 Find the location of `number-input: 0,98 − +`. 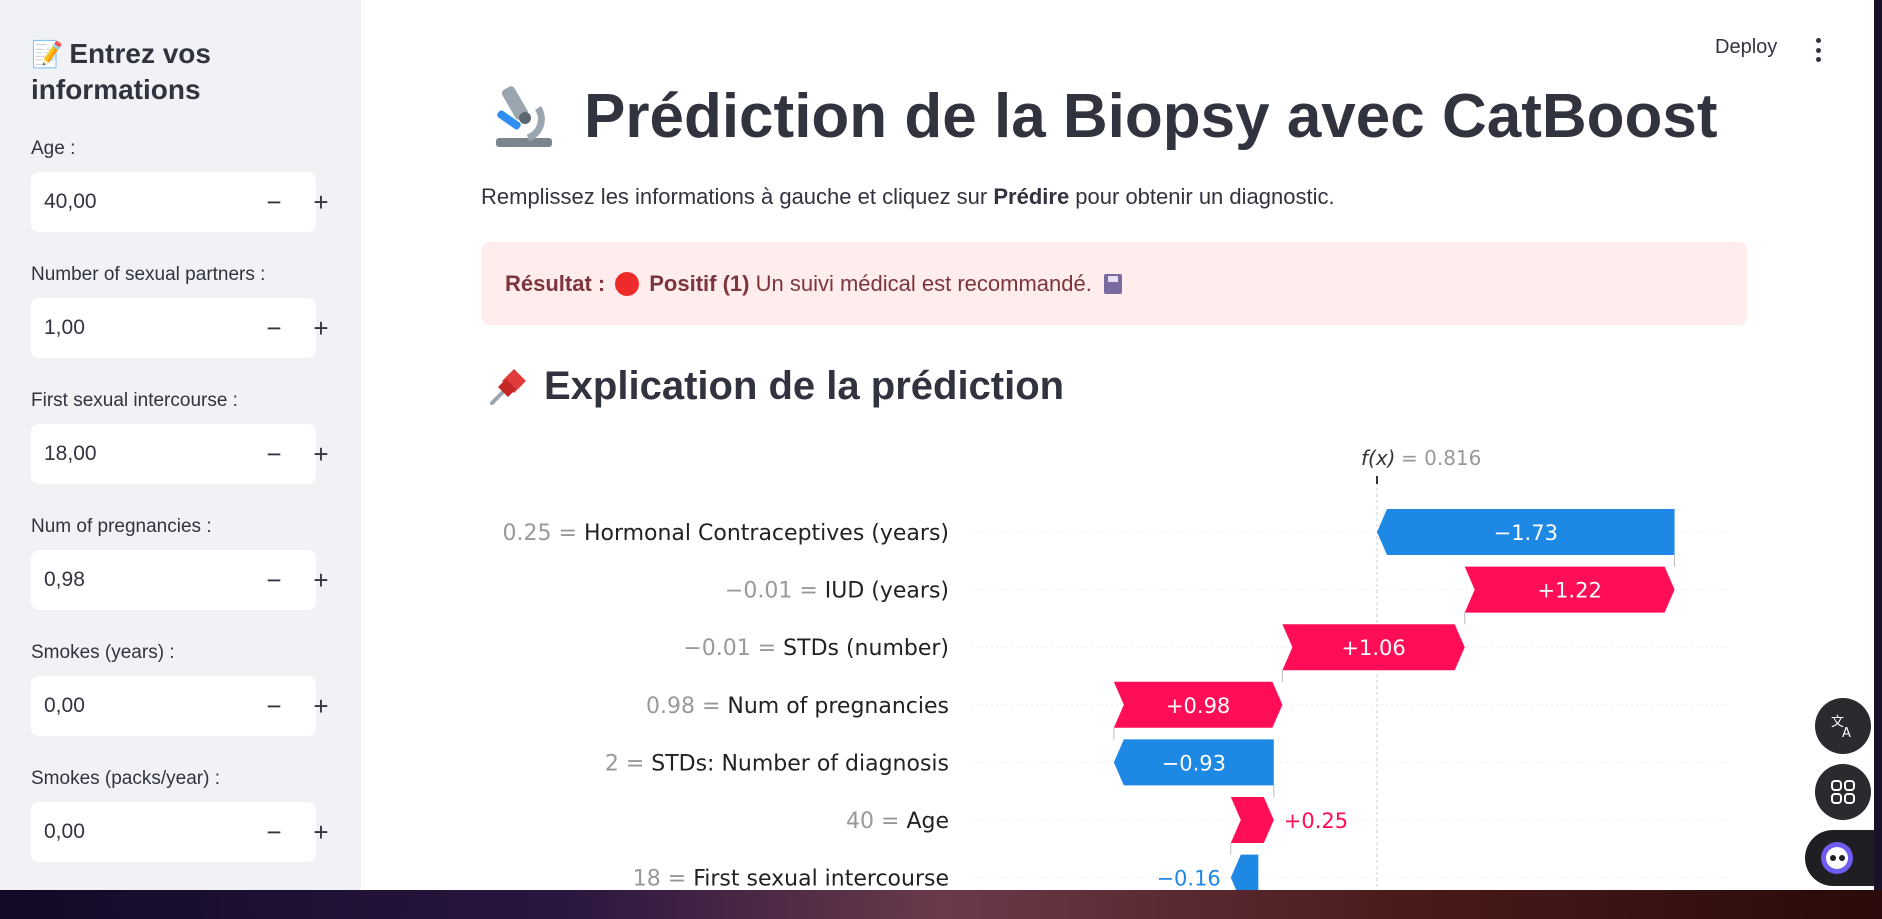

number-input: 0,98 − + is located at coordinates (180, 580).